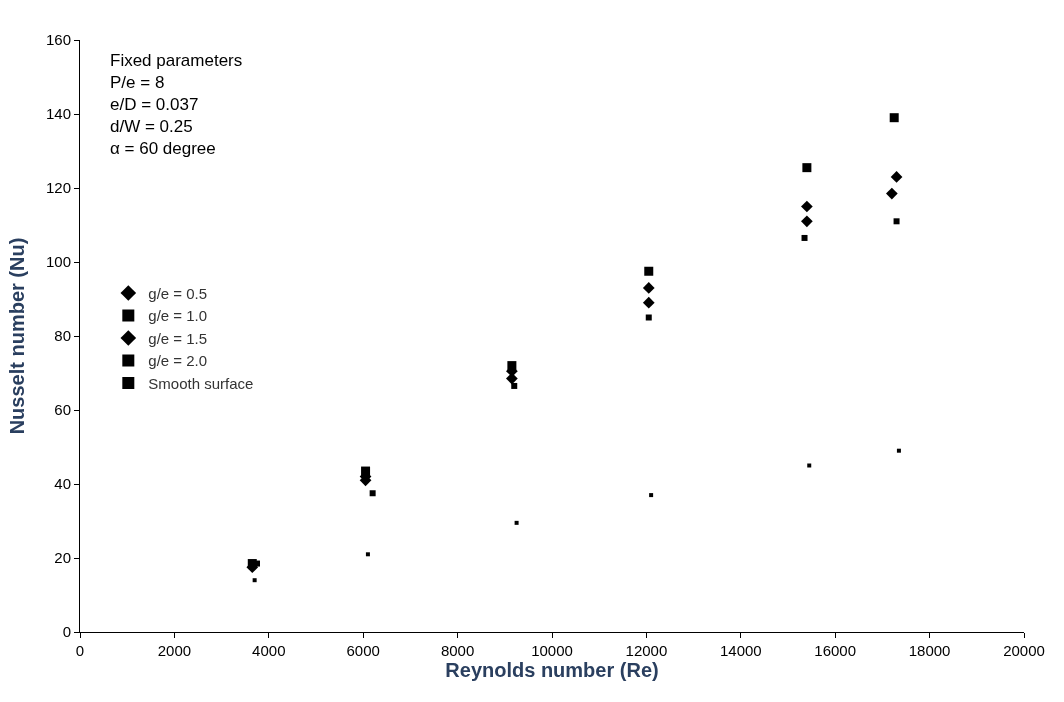 Image resolution: width=1064 pixels, height=702 pixels. Describe the element at coordinates (17, 336) in the screenshot. I see `y-axis-title: Nusselt number (Nu)` at that location.